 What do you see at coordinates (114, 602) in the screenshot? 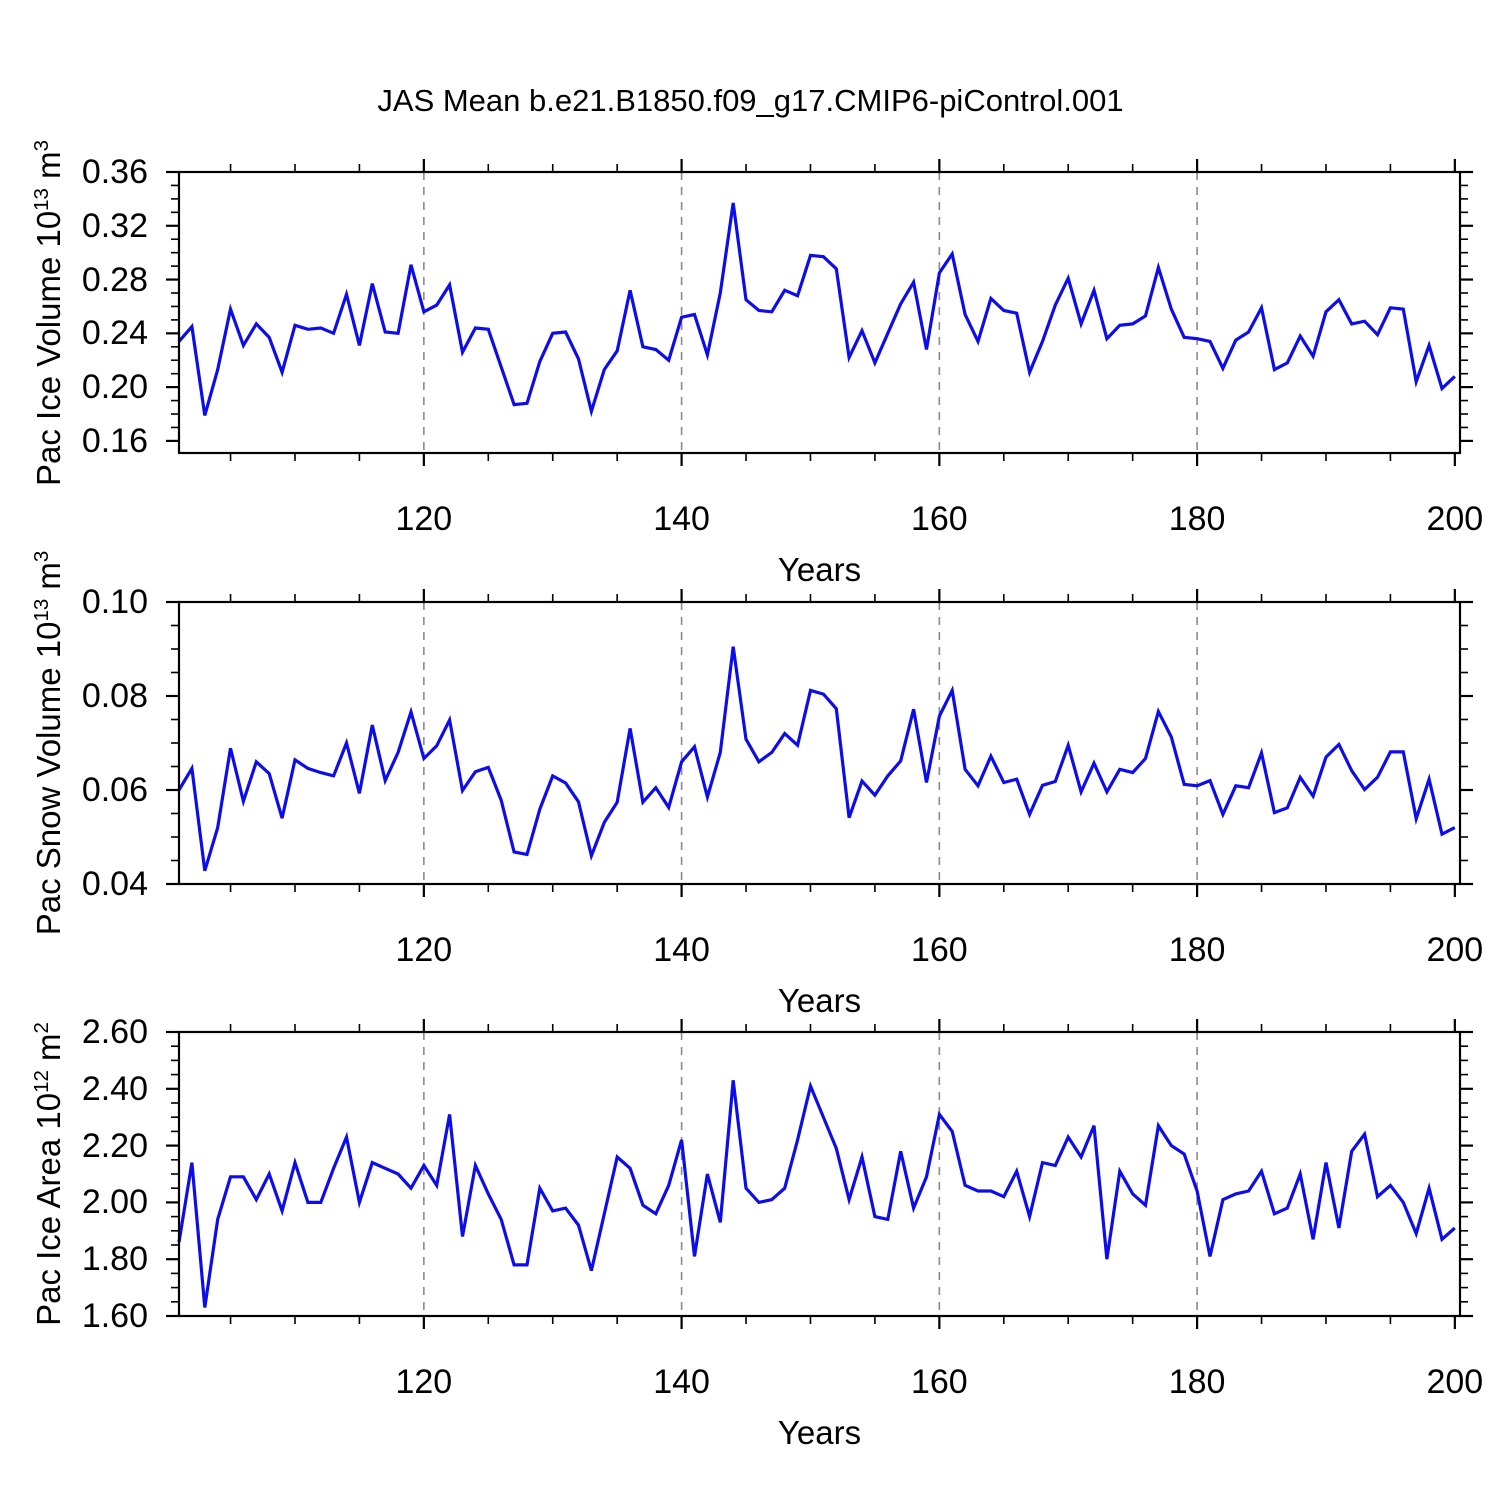
I see `y-tick-label: 0.10` at bounding box center [114, 602].